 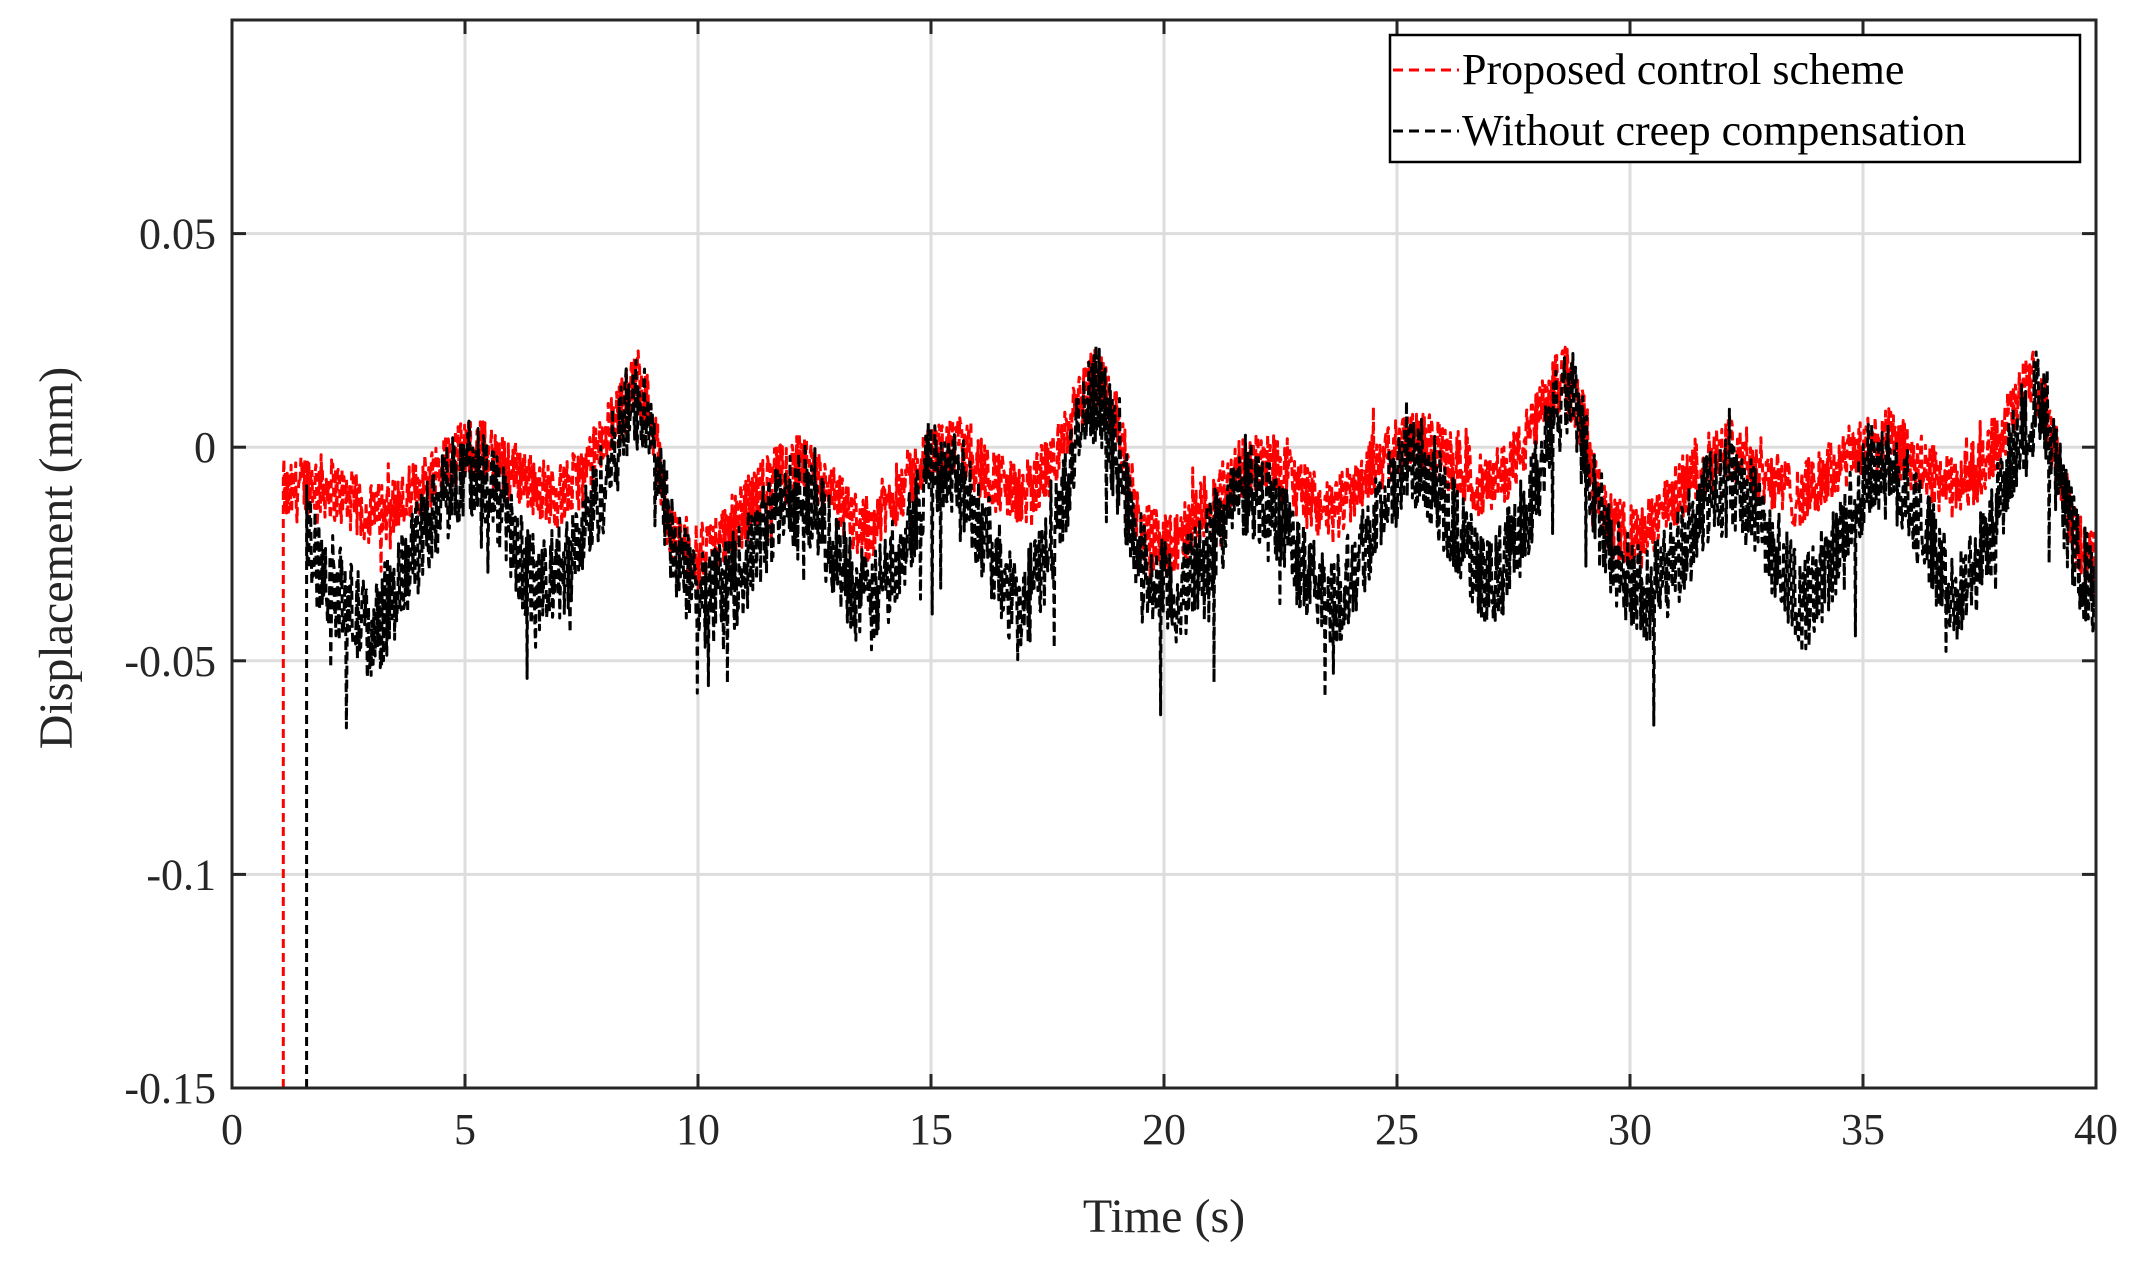 I want to click on legend-label-without-creep: Without creep compensation, so click(x=1714, y=130).